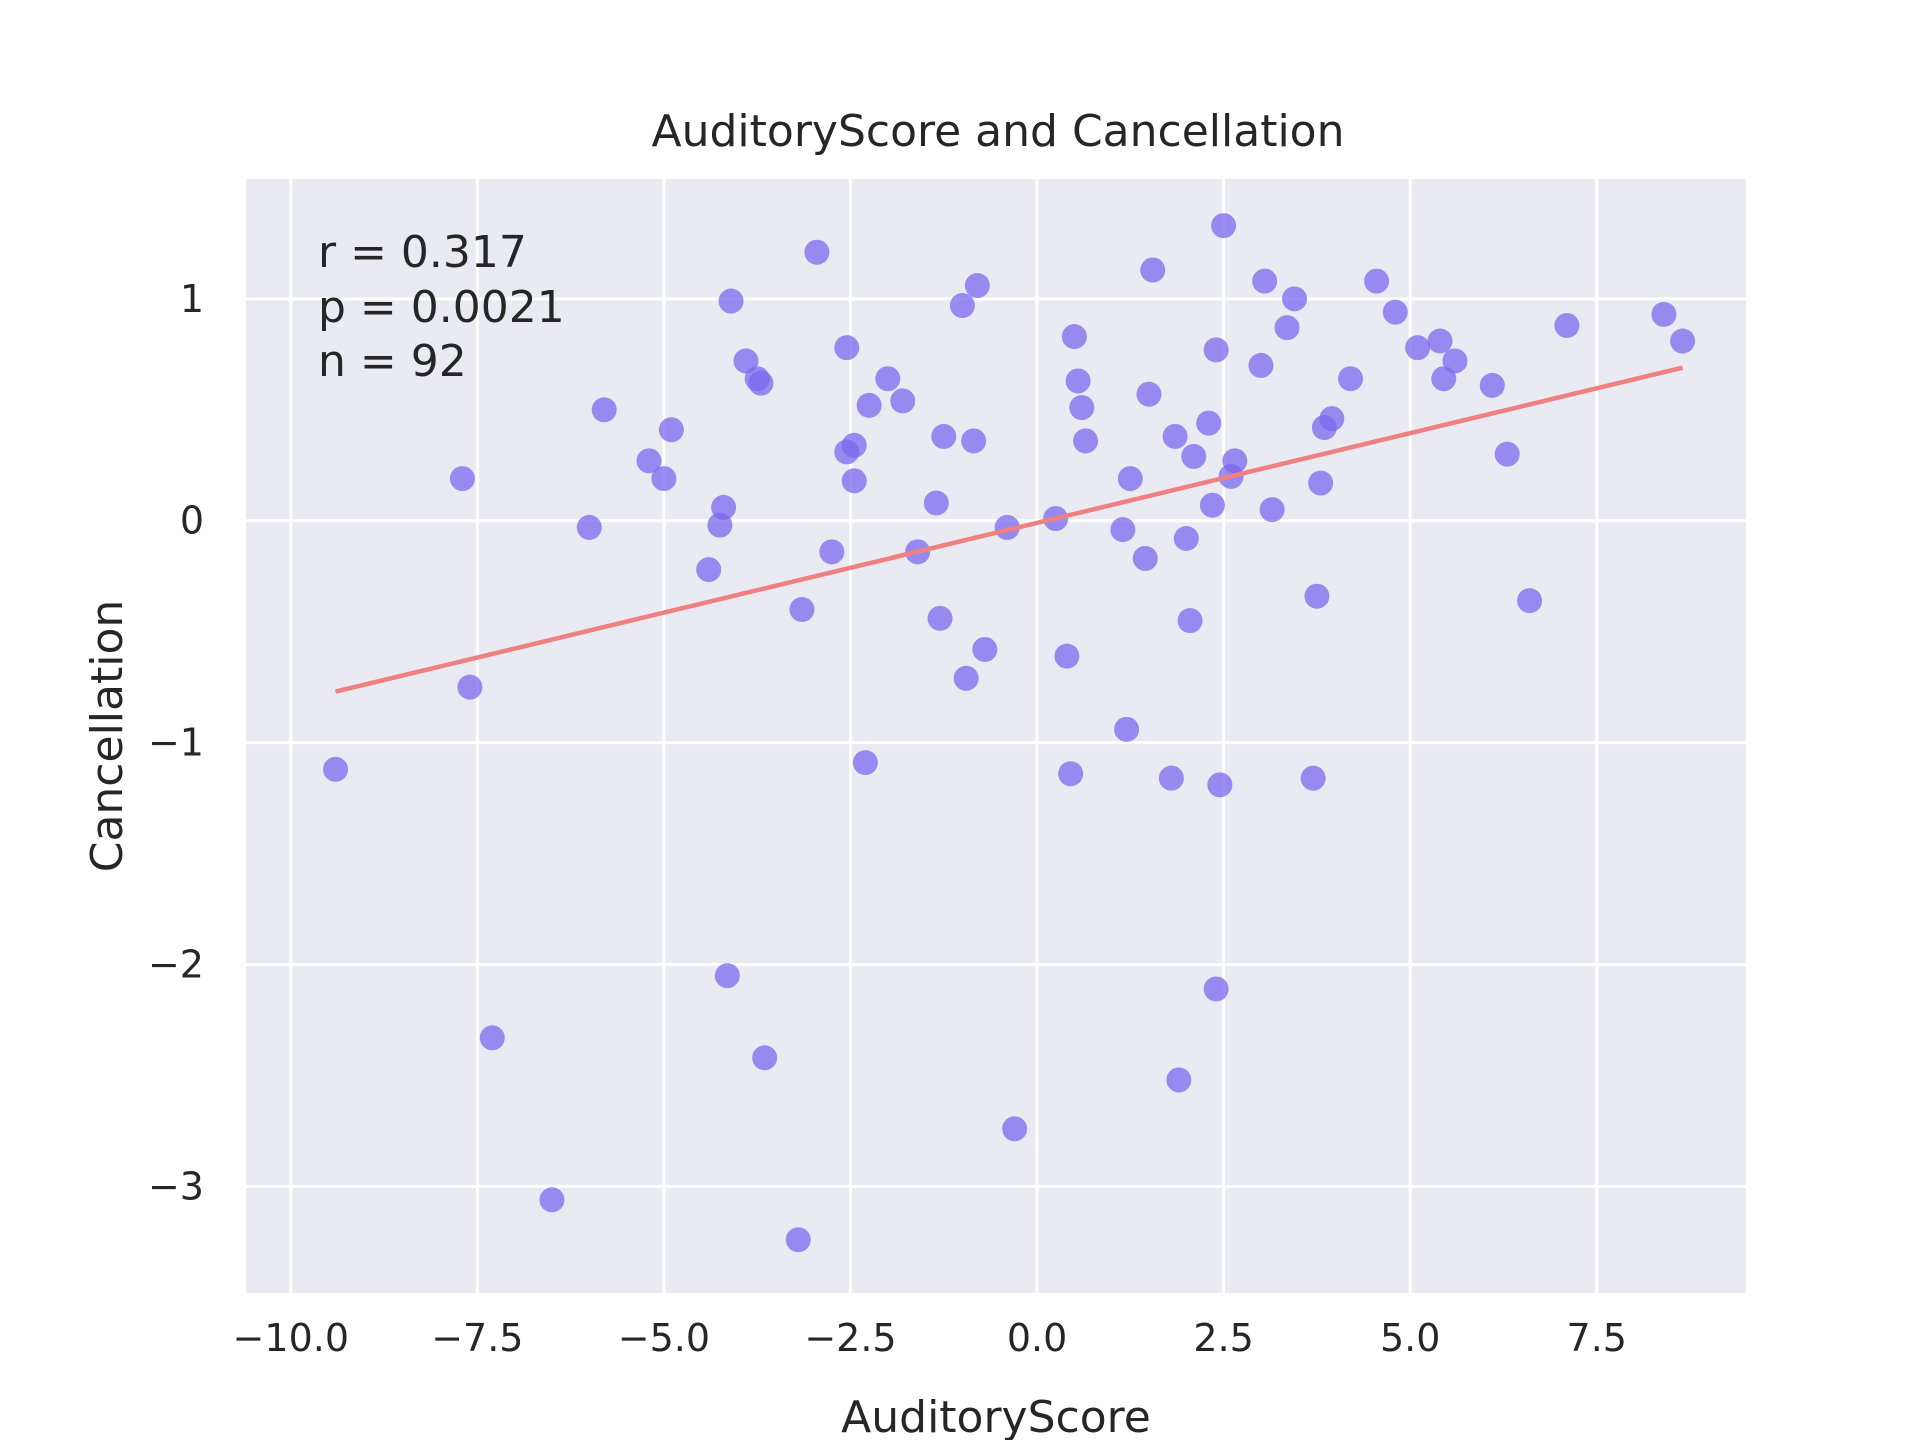 The height and width of the screenshot is (1440, 1920). I want to click on y-tick-label: −2, so click(176, 965).